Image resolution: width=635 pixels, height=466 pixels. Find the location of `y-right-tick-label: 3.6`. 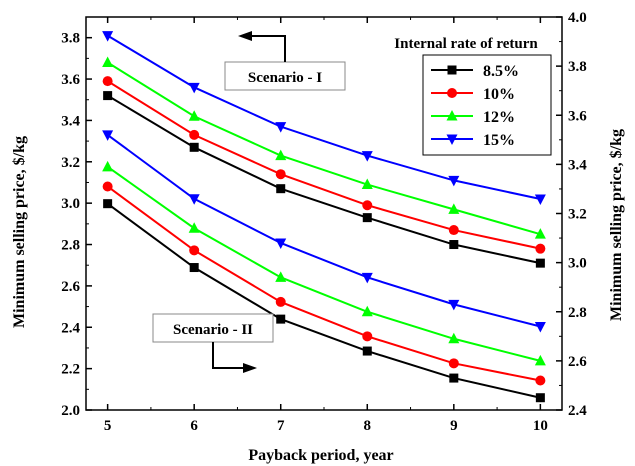

y-right-tick-label: 3.6 is located at coordinates (577, 116).